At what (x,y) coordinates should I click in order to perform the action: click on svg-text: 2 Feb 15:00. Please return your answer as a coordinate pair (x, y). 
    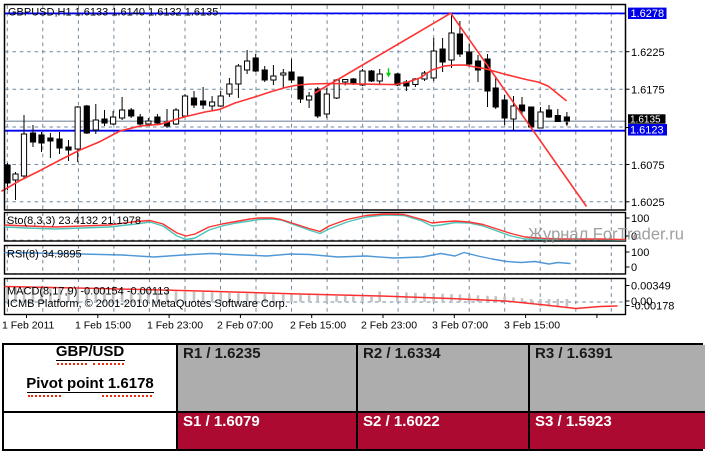
    Looking at the image, I should click on (318, 325).